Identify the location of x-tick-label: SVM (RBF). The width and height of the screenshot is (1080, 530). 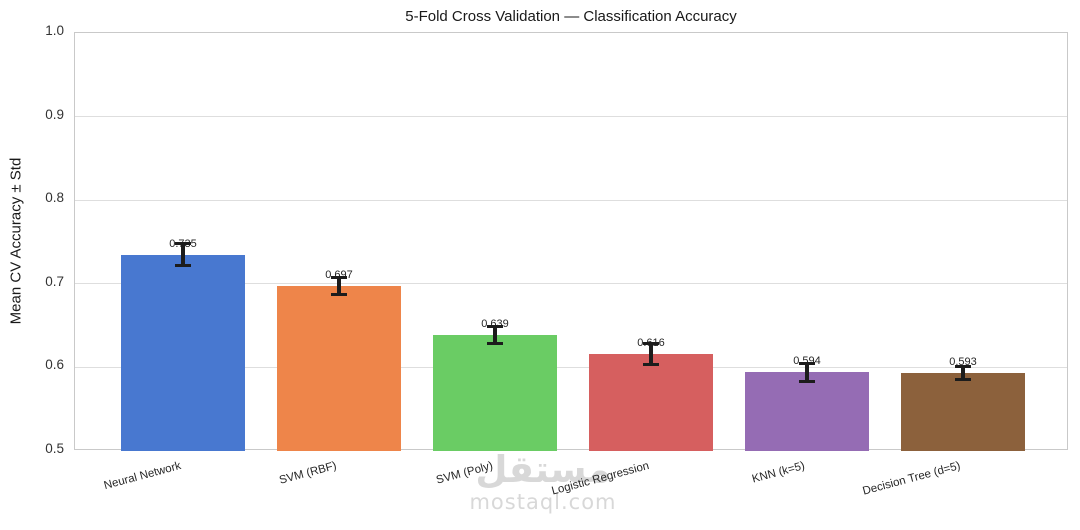
(308, 473).